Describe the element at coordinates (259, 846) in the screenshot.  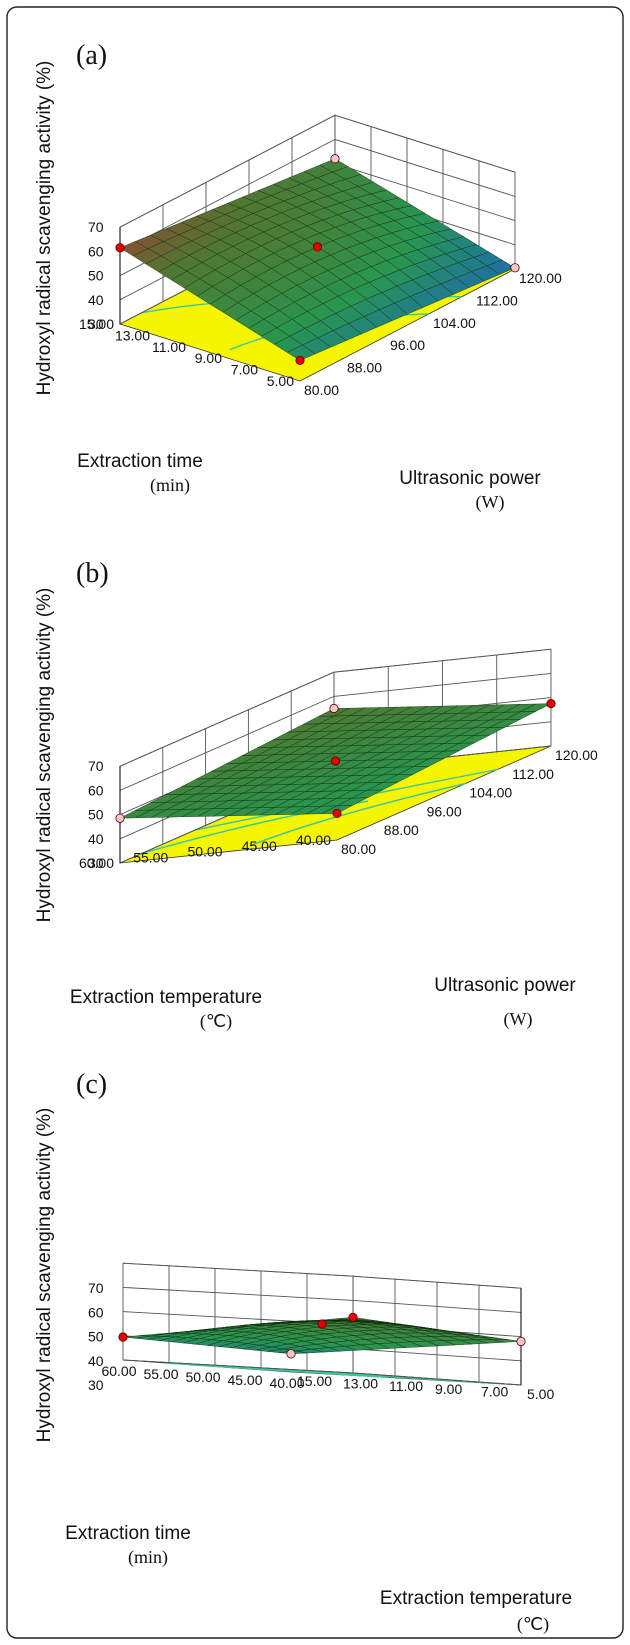
I see `y-tick-label: 45.00` at that location.